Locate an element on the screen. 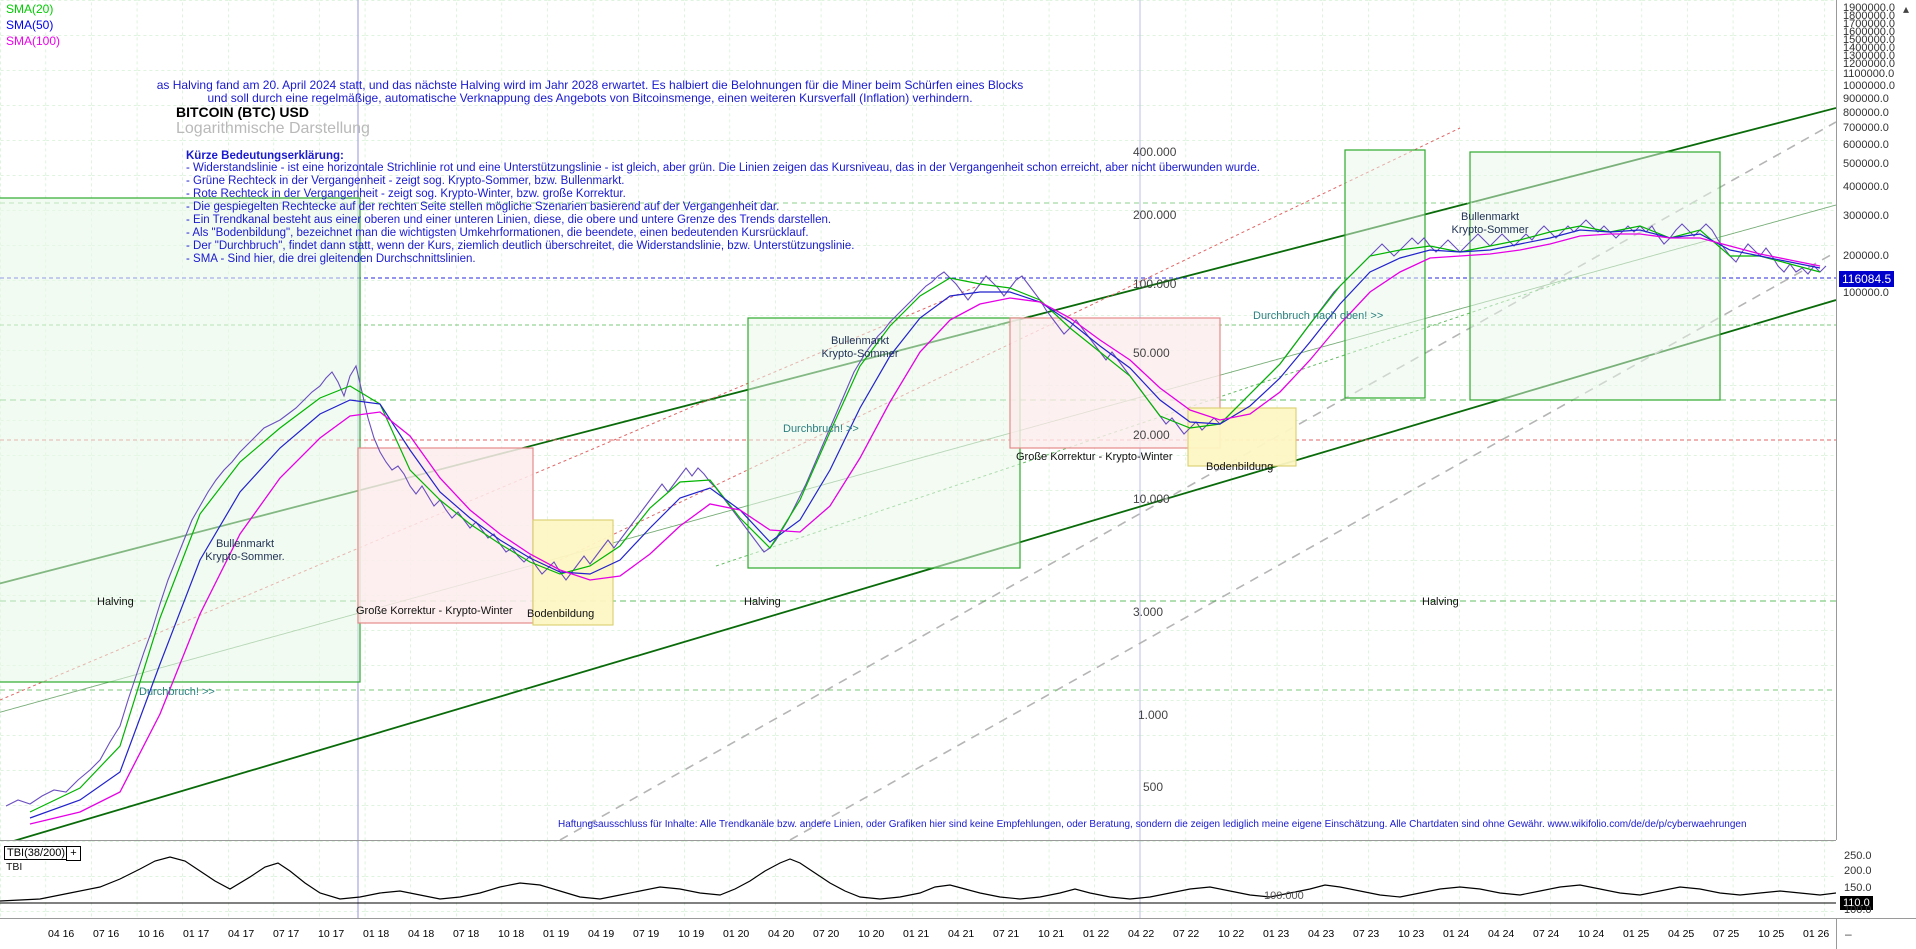 The width and height of the screenshot is (1916, 949). y-tick-1900000: 1900000.0 is located at coordinates (1869, 8).